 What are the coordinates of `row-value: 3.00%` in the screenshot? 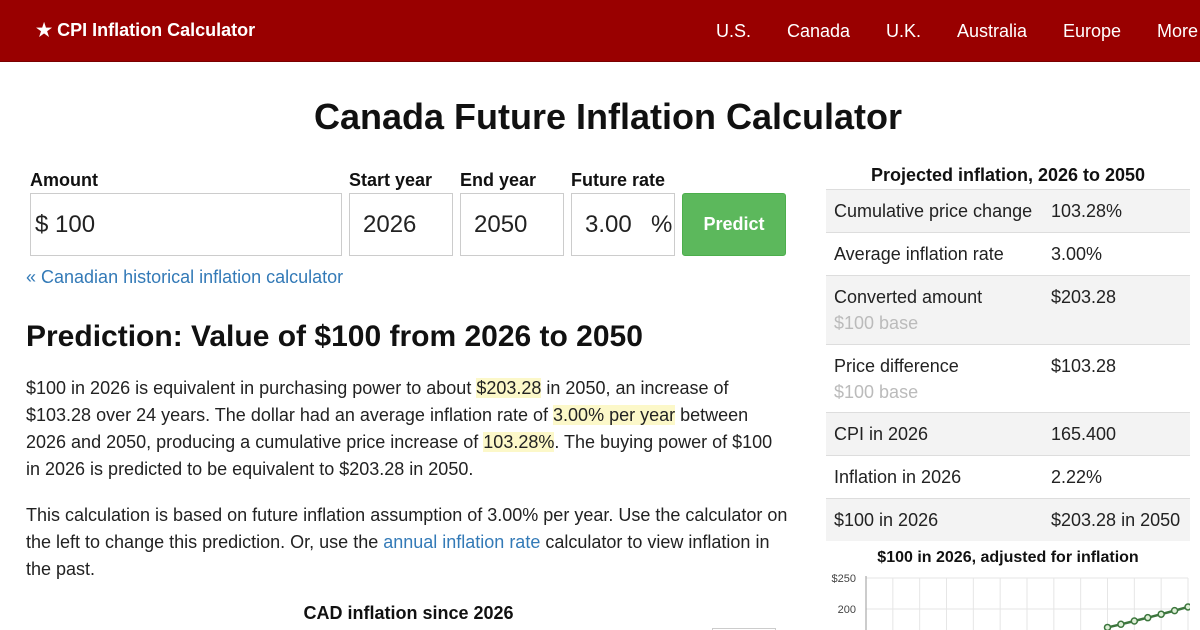 It's located at (1077, 254).